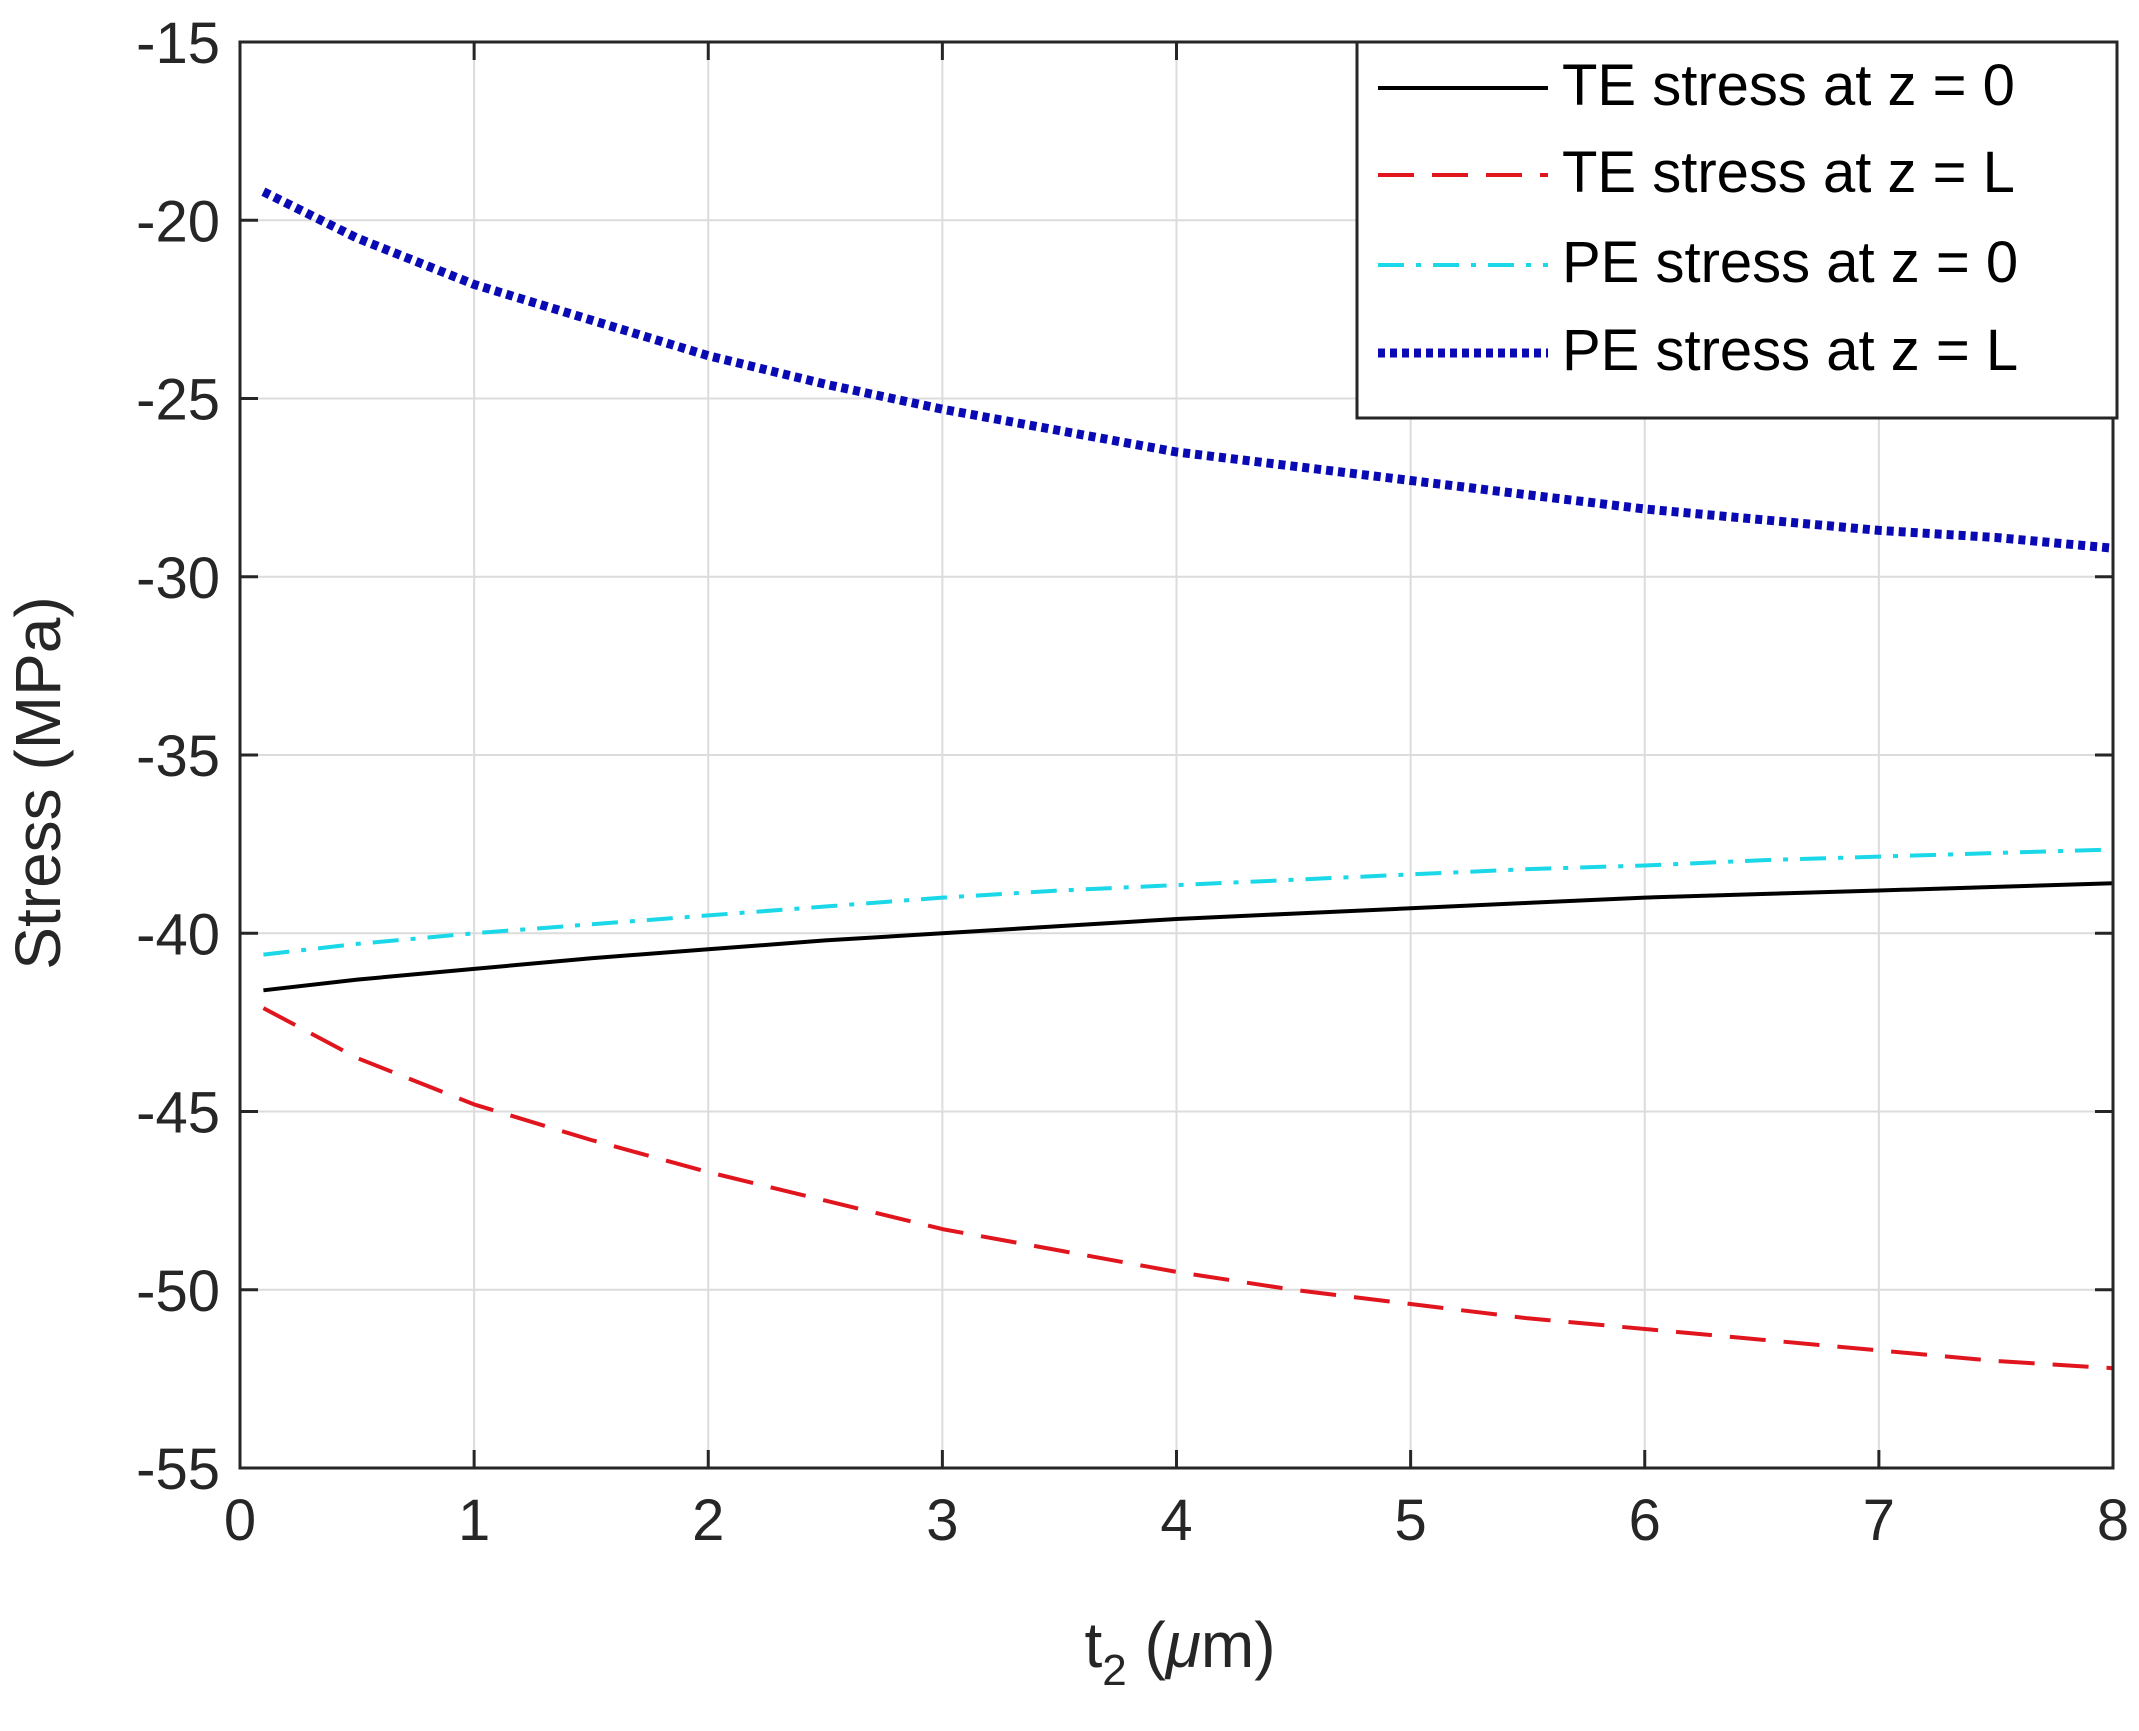 This screenshot has width=2139, height=1731. I want to click on y-tick-label: -55, so click(178, 1469).